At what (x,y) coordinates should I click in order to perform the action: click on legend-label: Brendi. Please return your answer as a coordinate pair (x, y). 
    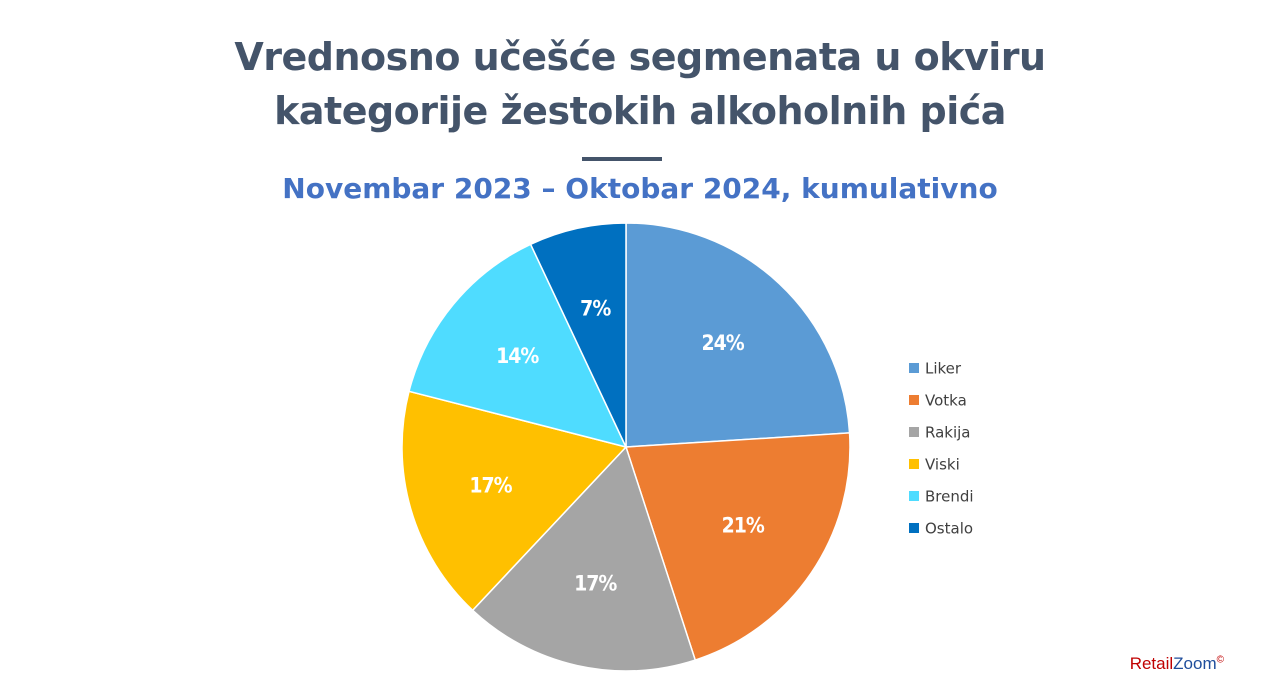
    Looking at the image, I should click on (949, 497).